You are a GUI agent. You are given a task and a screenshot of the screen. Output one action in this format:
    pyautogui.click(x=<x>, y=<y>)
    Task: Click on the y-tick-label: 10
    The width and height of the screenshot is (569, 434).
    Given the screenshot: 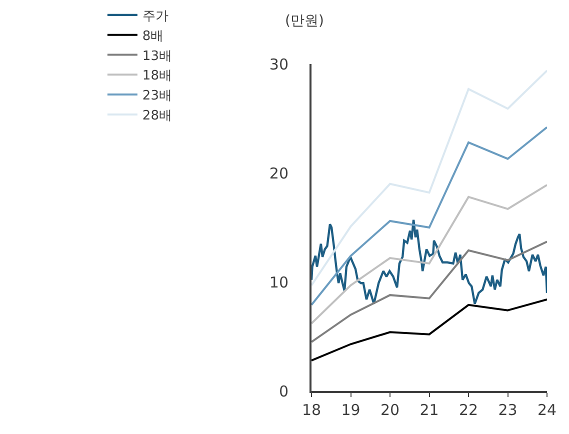 What is the action you would take?
    pyautogui.click(x=279, y=282)
    